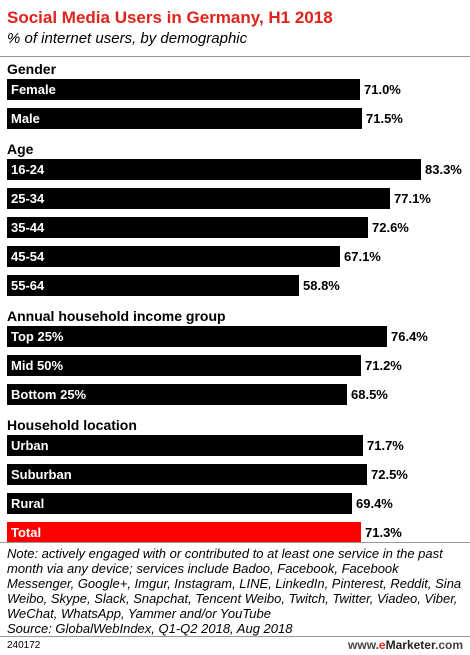 The height and width of the screenshot is (655, 470). I want to click on bar-label: Suburban, so click(41, 474).